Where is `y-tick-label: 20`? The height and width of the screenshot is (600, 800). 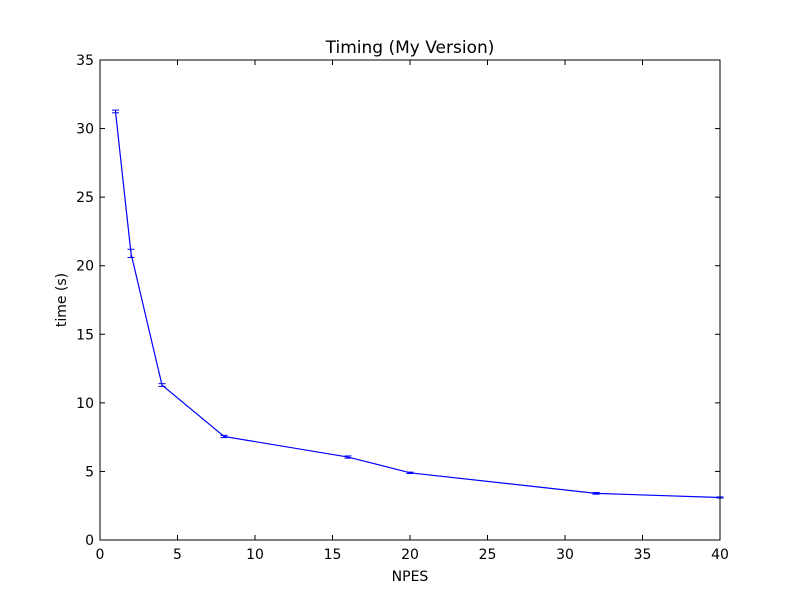
y-tick-label: 20 is located at coordinates (85, 267).